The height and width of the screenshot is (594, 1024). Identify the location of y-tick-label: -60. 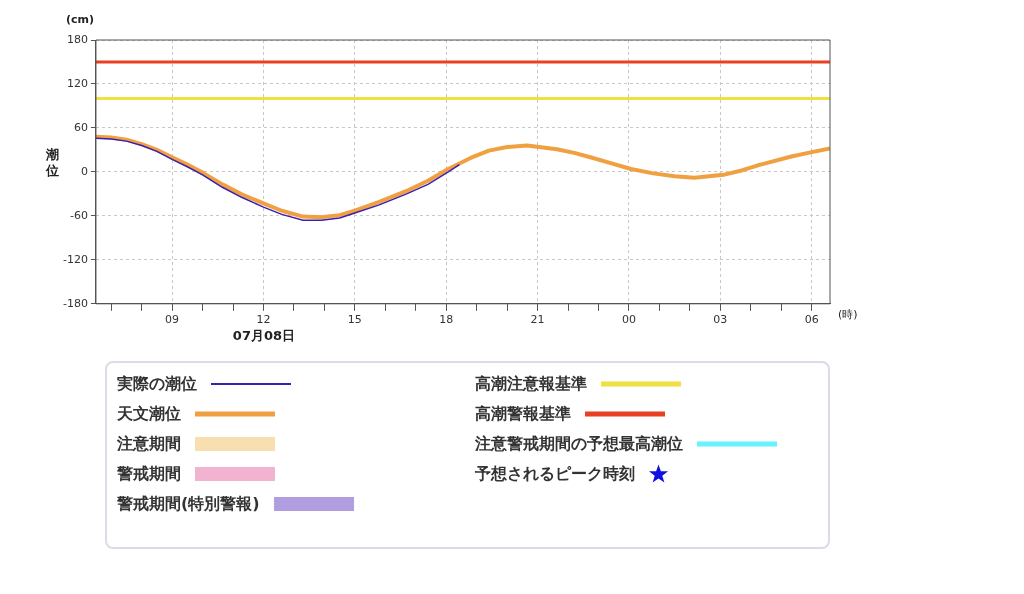
(79, 215).